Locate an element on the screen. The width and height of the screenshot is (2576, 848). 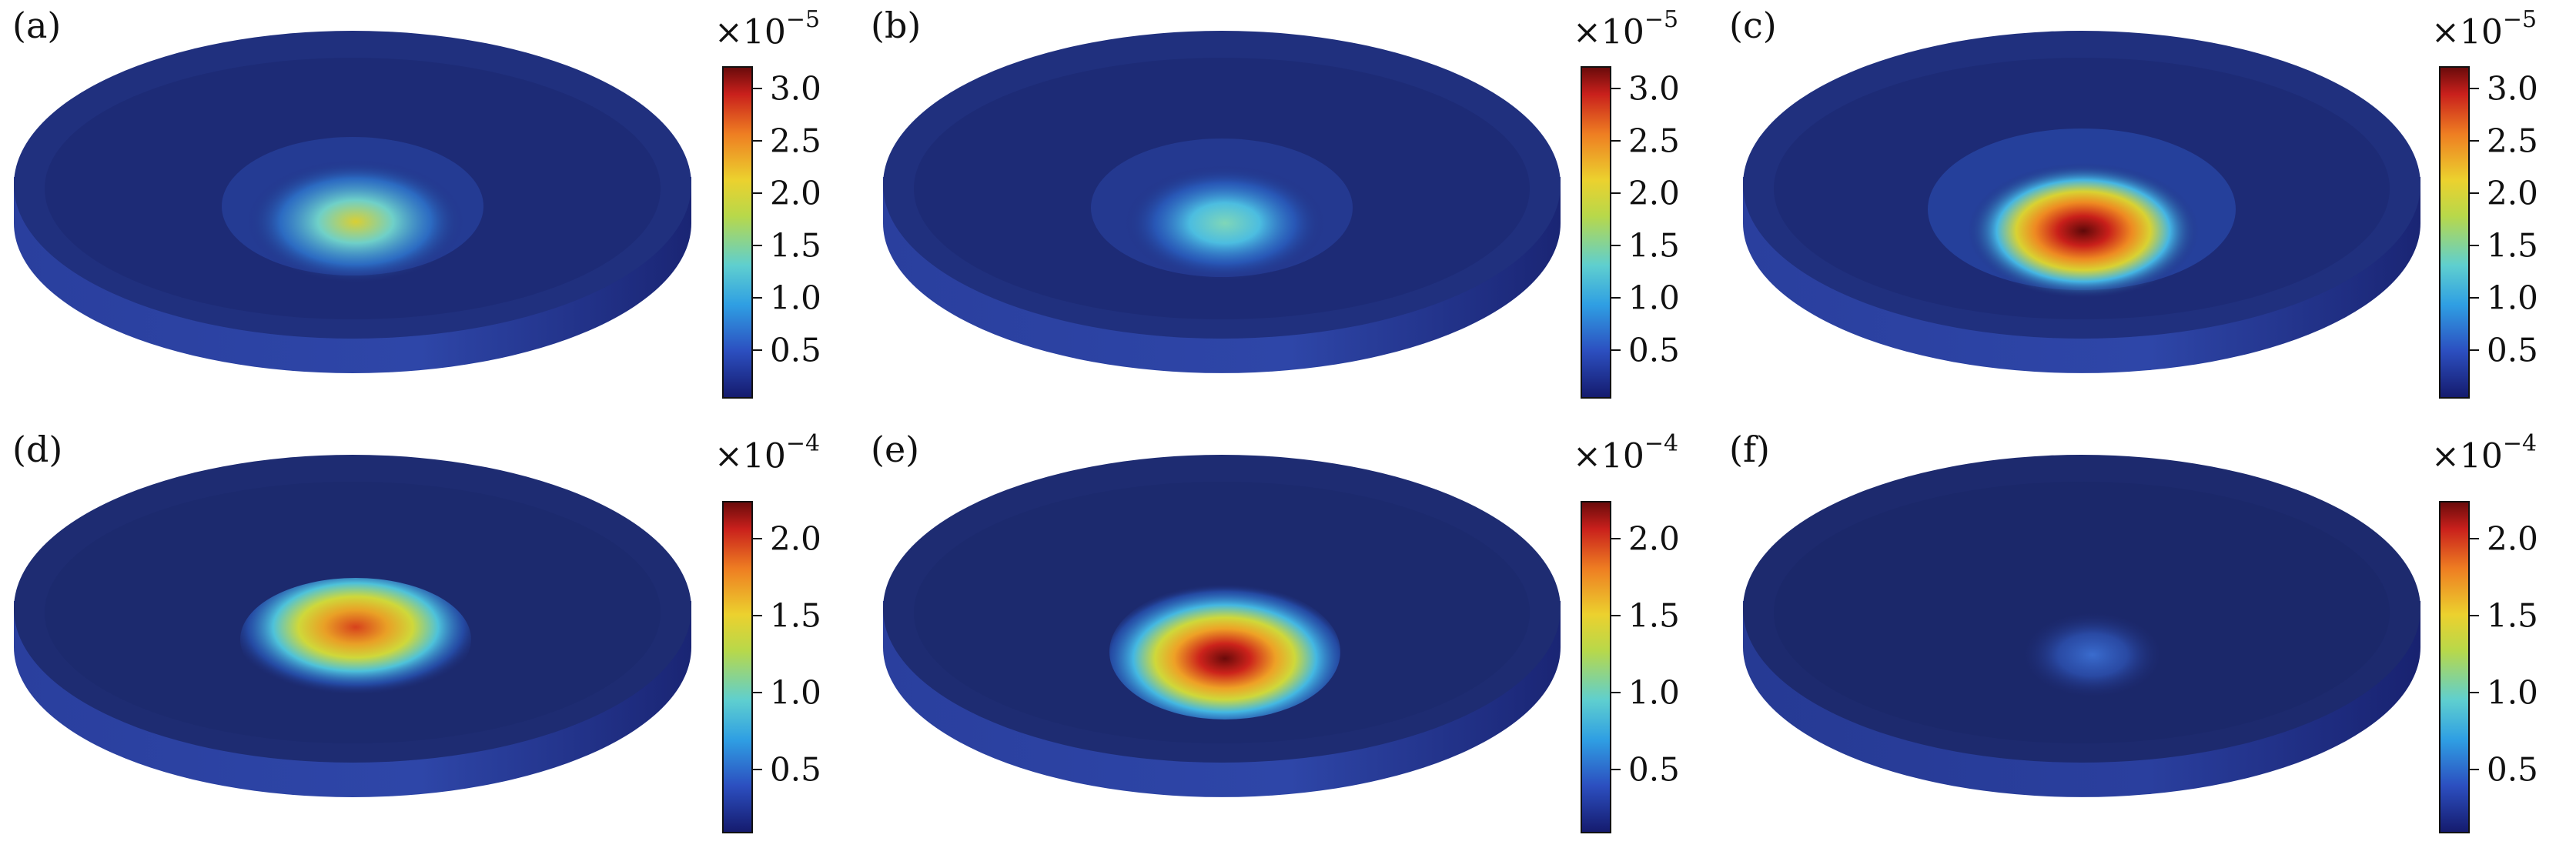
disk-plot-a is located at coordinates (353, 202).